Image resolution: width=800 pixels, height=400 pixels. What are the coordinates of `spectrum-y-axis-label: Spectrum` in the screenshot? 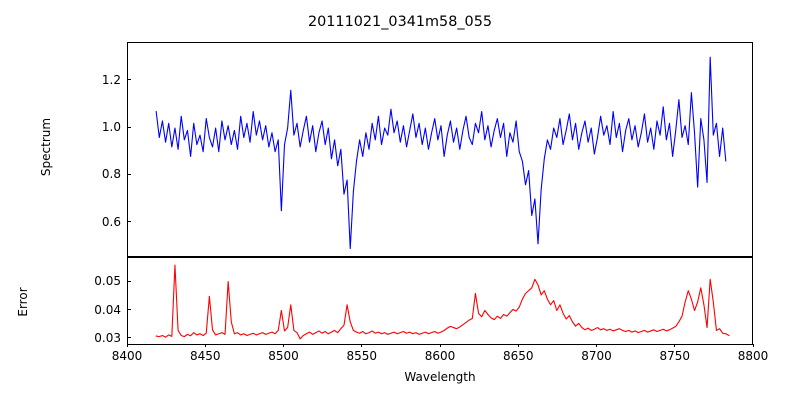 It's located at (46, 147).